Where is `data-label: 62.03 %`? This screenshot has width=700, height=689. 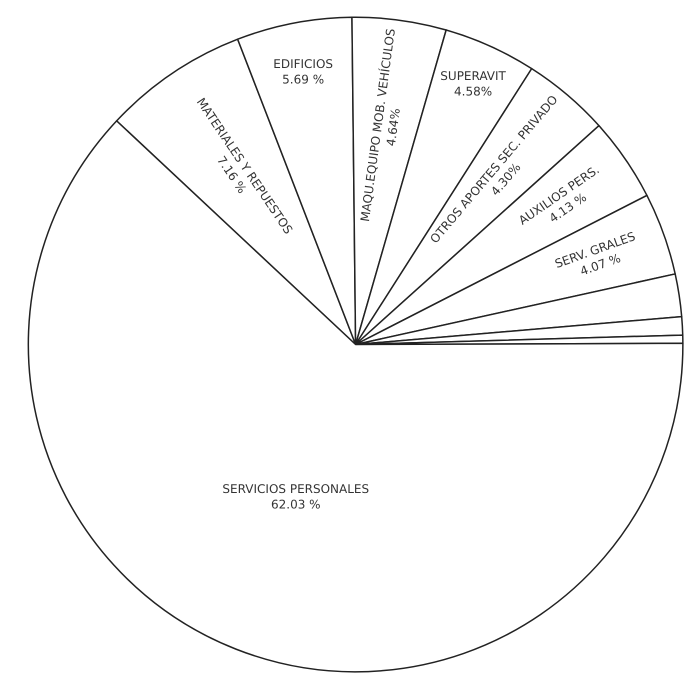 data-label: 62.03 % is located at coordinates (295, 505).